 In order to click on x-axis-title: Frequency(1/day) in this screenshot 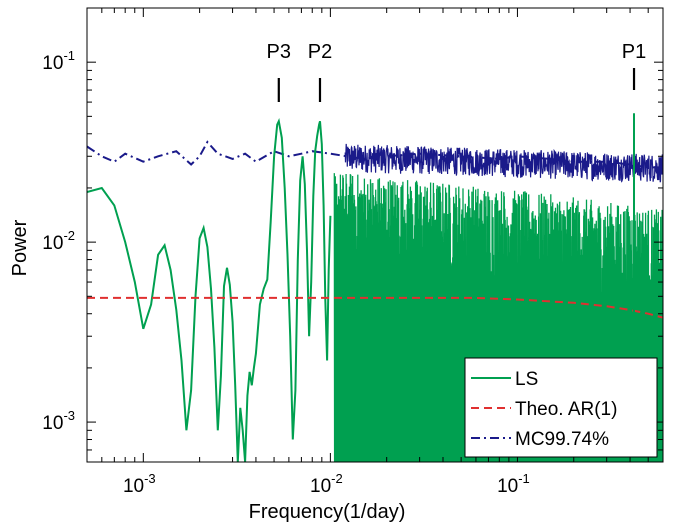, I will do `click(327, 512)`.